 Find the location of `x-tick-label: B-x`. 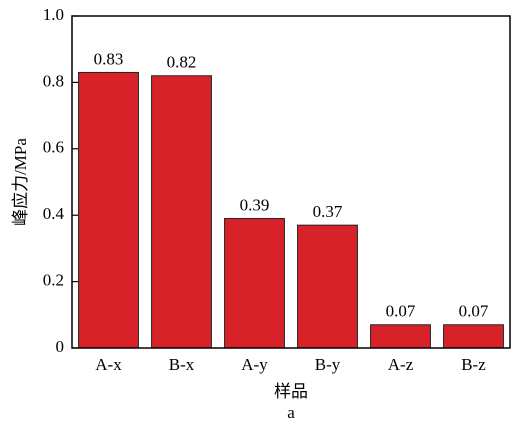

x-tick-label: B-x is located at coordinates (182, 364).